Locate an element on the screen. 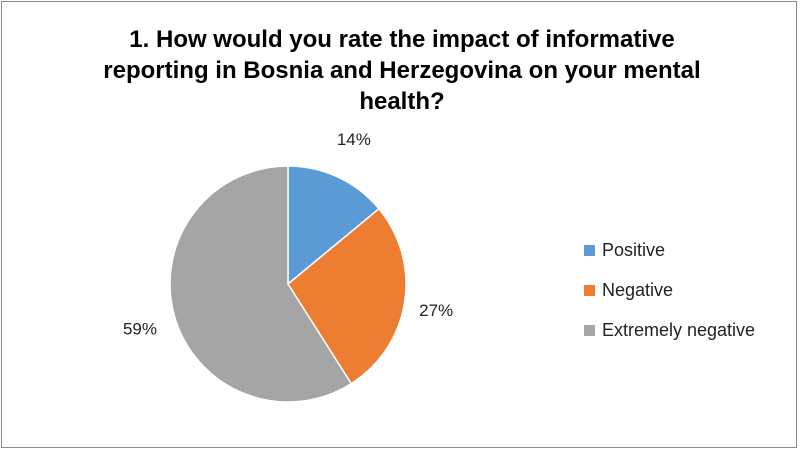  pie-slice-negative is located at coordinates (347, 296).